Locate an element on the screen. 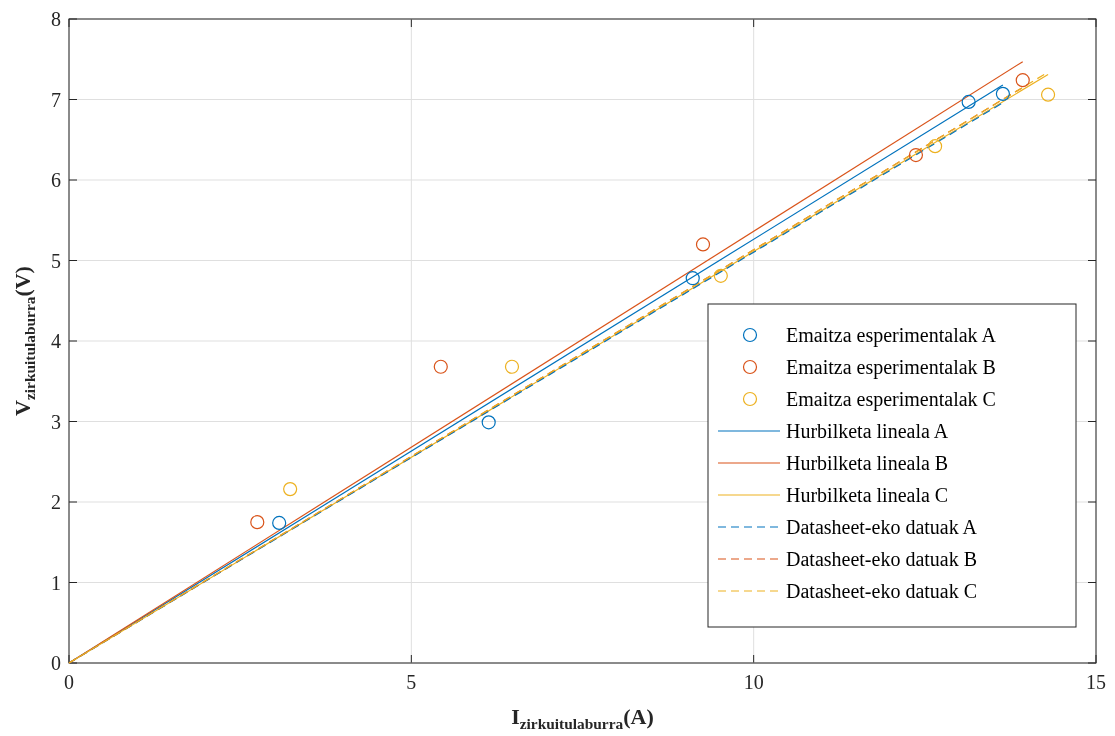 This screenshot has width=1115, height=736. y-tick-label: 1 is located at coordinates (56, 582).